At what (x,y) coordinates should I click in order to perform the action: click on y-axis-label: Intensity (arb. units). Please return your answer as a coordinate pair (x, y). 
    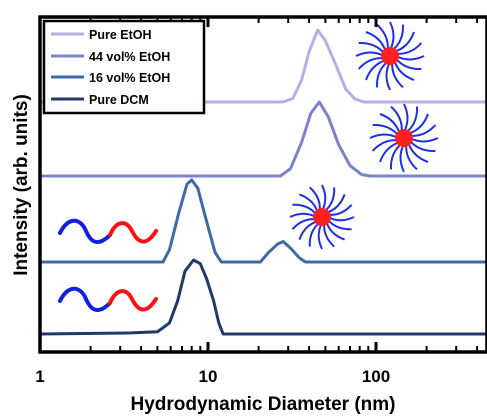
    Looking at the image, I should click on (21, 185).